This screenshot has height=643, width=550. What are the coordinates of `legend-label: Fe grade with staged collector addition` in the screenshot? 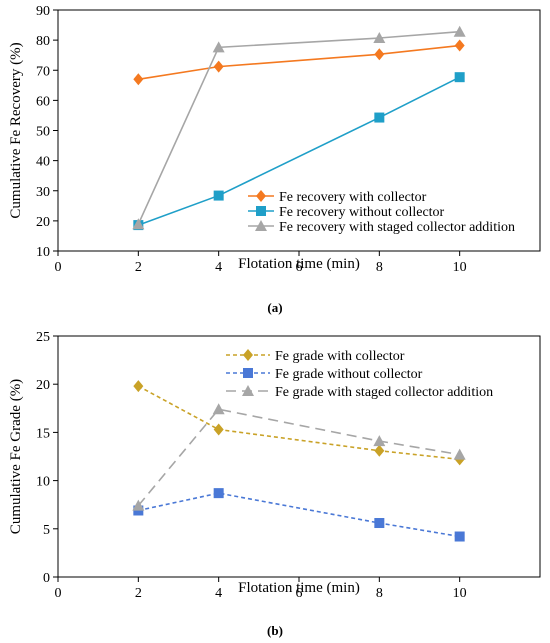 It's located at (384, 392).